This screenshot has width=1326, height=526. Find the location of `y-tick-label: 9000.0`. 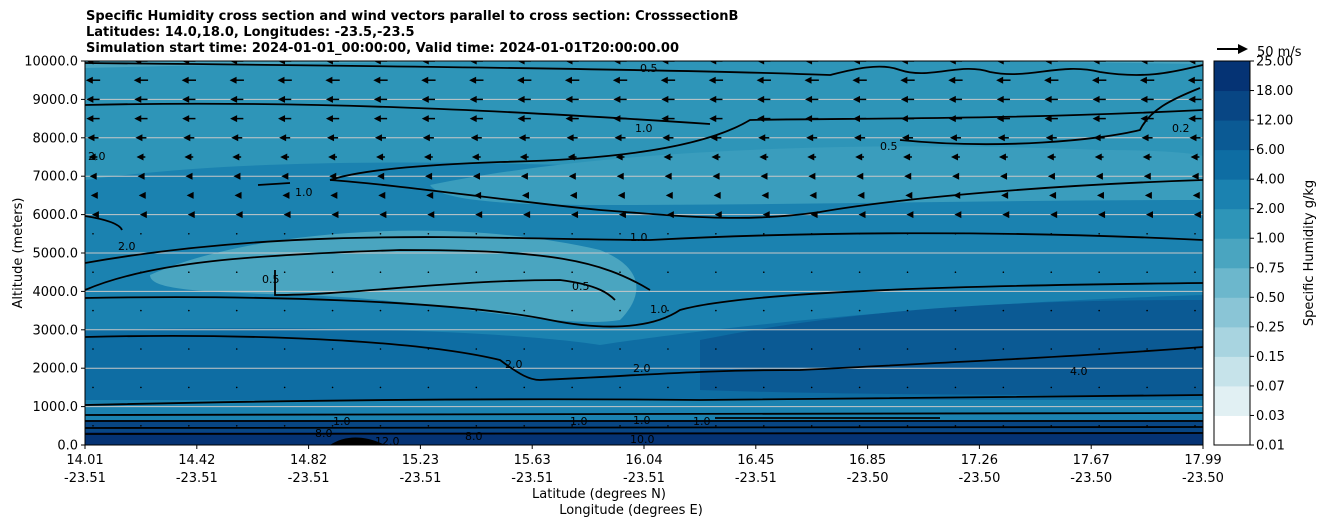

y-tick-label: 9000.0 is located at coordinates (56, 100).